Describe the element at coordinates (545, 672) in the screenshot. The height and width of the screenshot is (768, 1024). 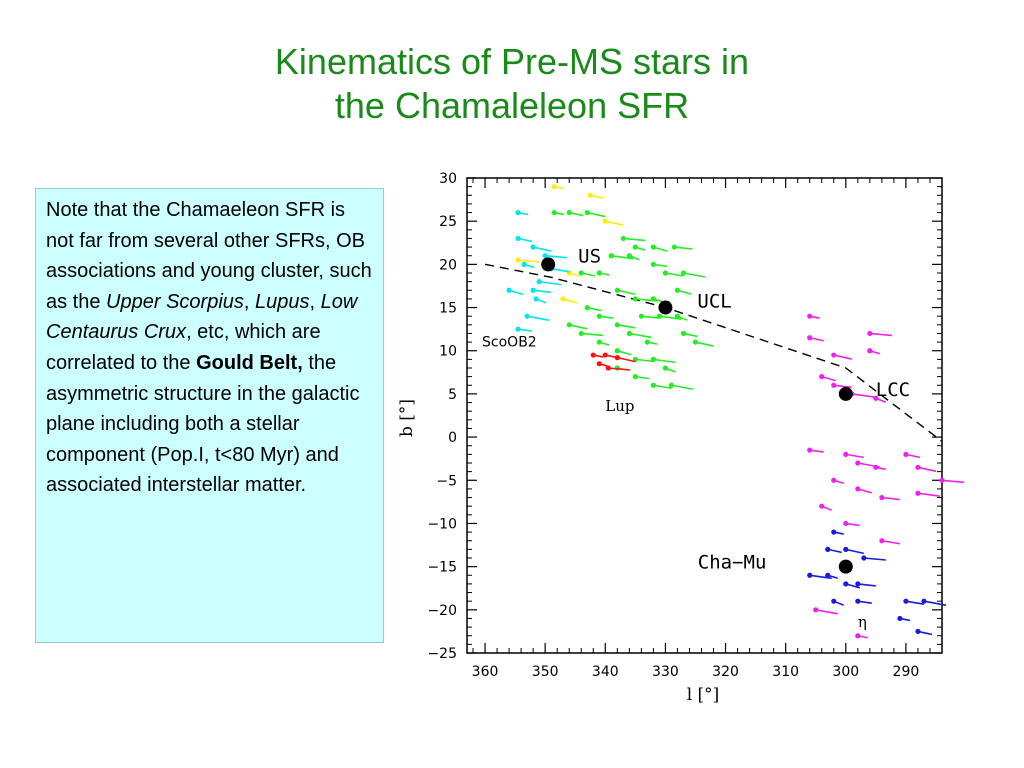
I see `x-tick-label: 350` at that location.